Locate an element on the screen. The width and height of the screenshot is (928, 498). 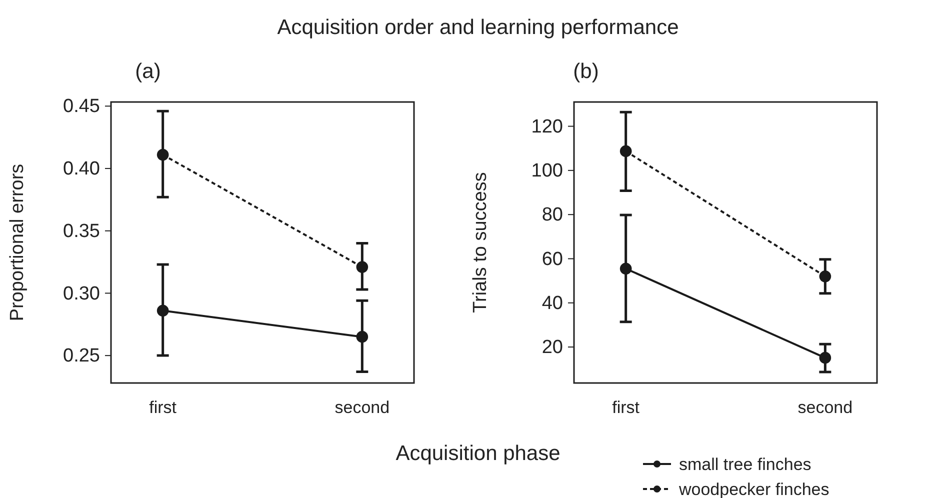
y-tick-label: 120 is located at coordinates (547, 127).